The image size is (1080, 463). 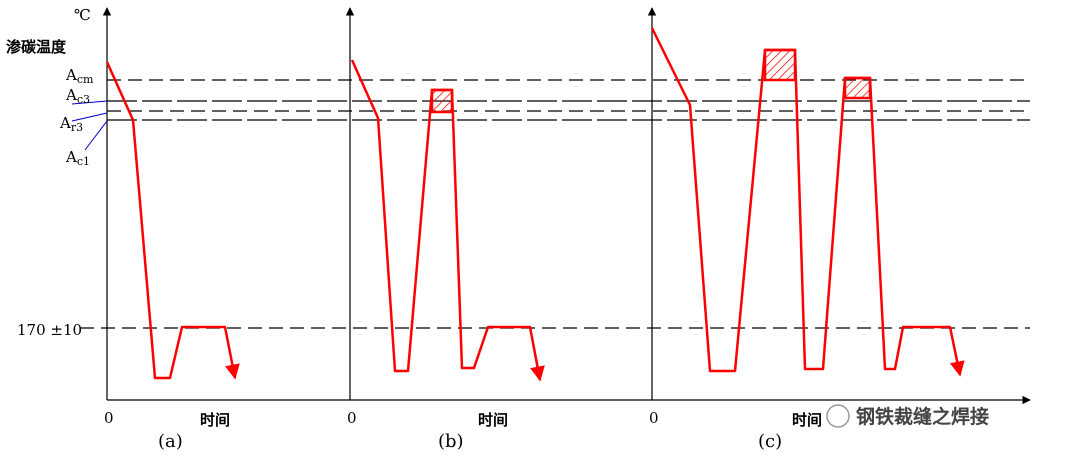 What do you see at coordinates (36, 47) in the screenshot?
I see `temperature-label: 渗碳温度` at bounding box center [36, 47].